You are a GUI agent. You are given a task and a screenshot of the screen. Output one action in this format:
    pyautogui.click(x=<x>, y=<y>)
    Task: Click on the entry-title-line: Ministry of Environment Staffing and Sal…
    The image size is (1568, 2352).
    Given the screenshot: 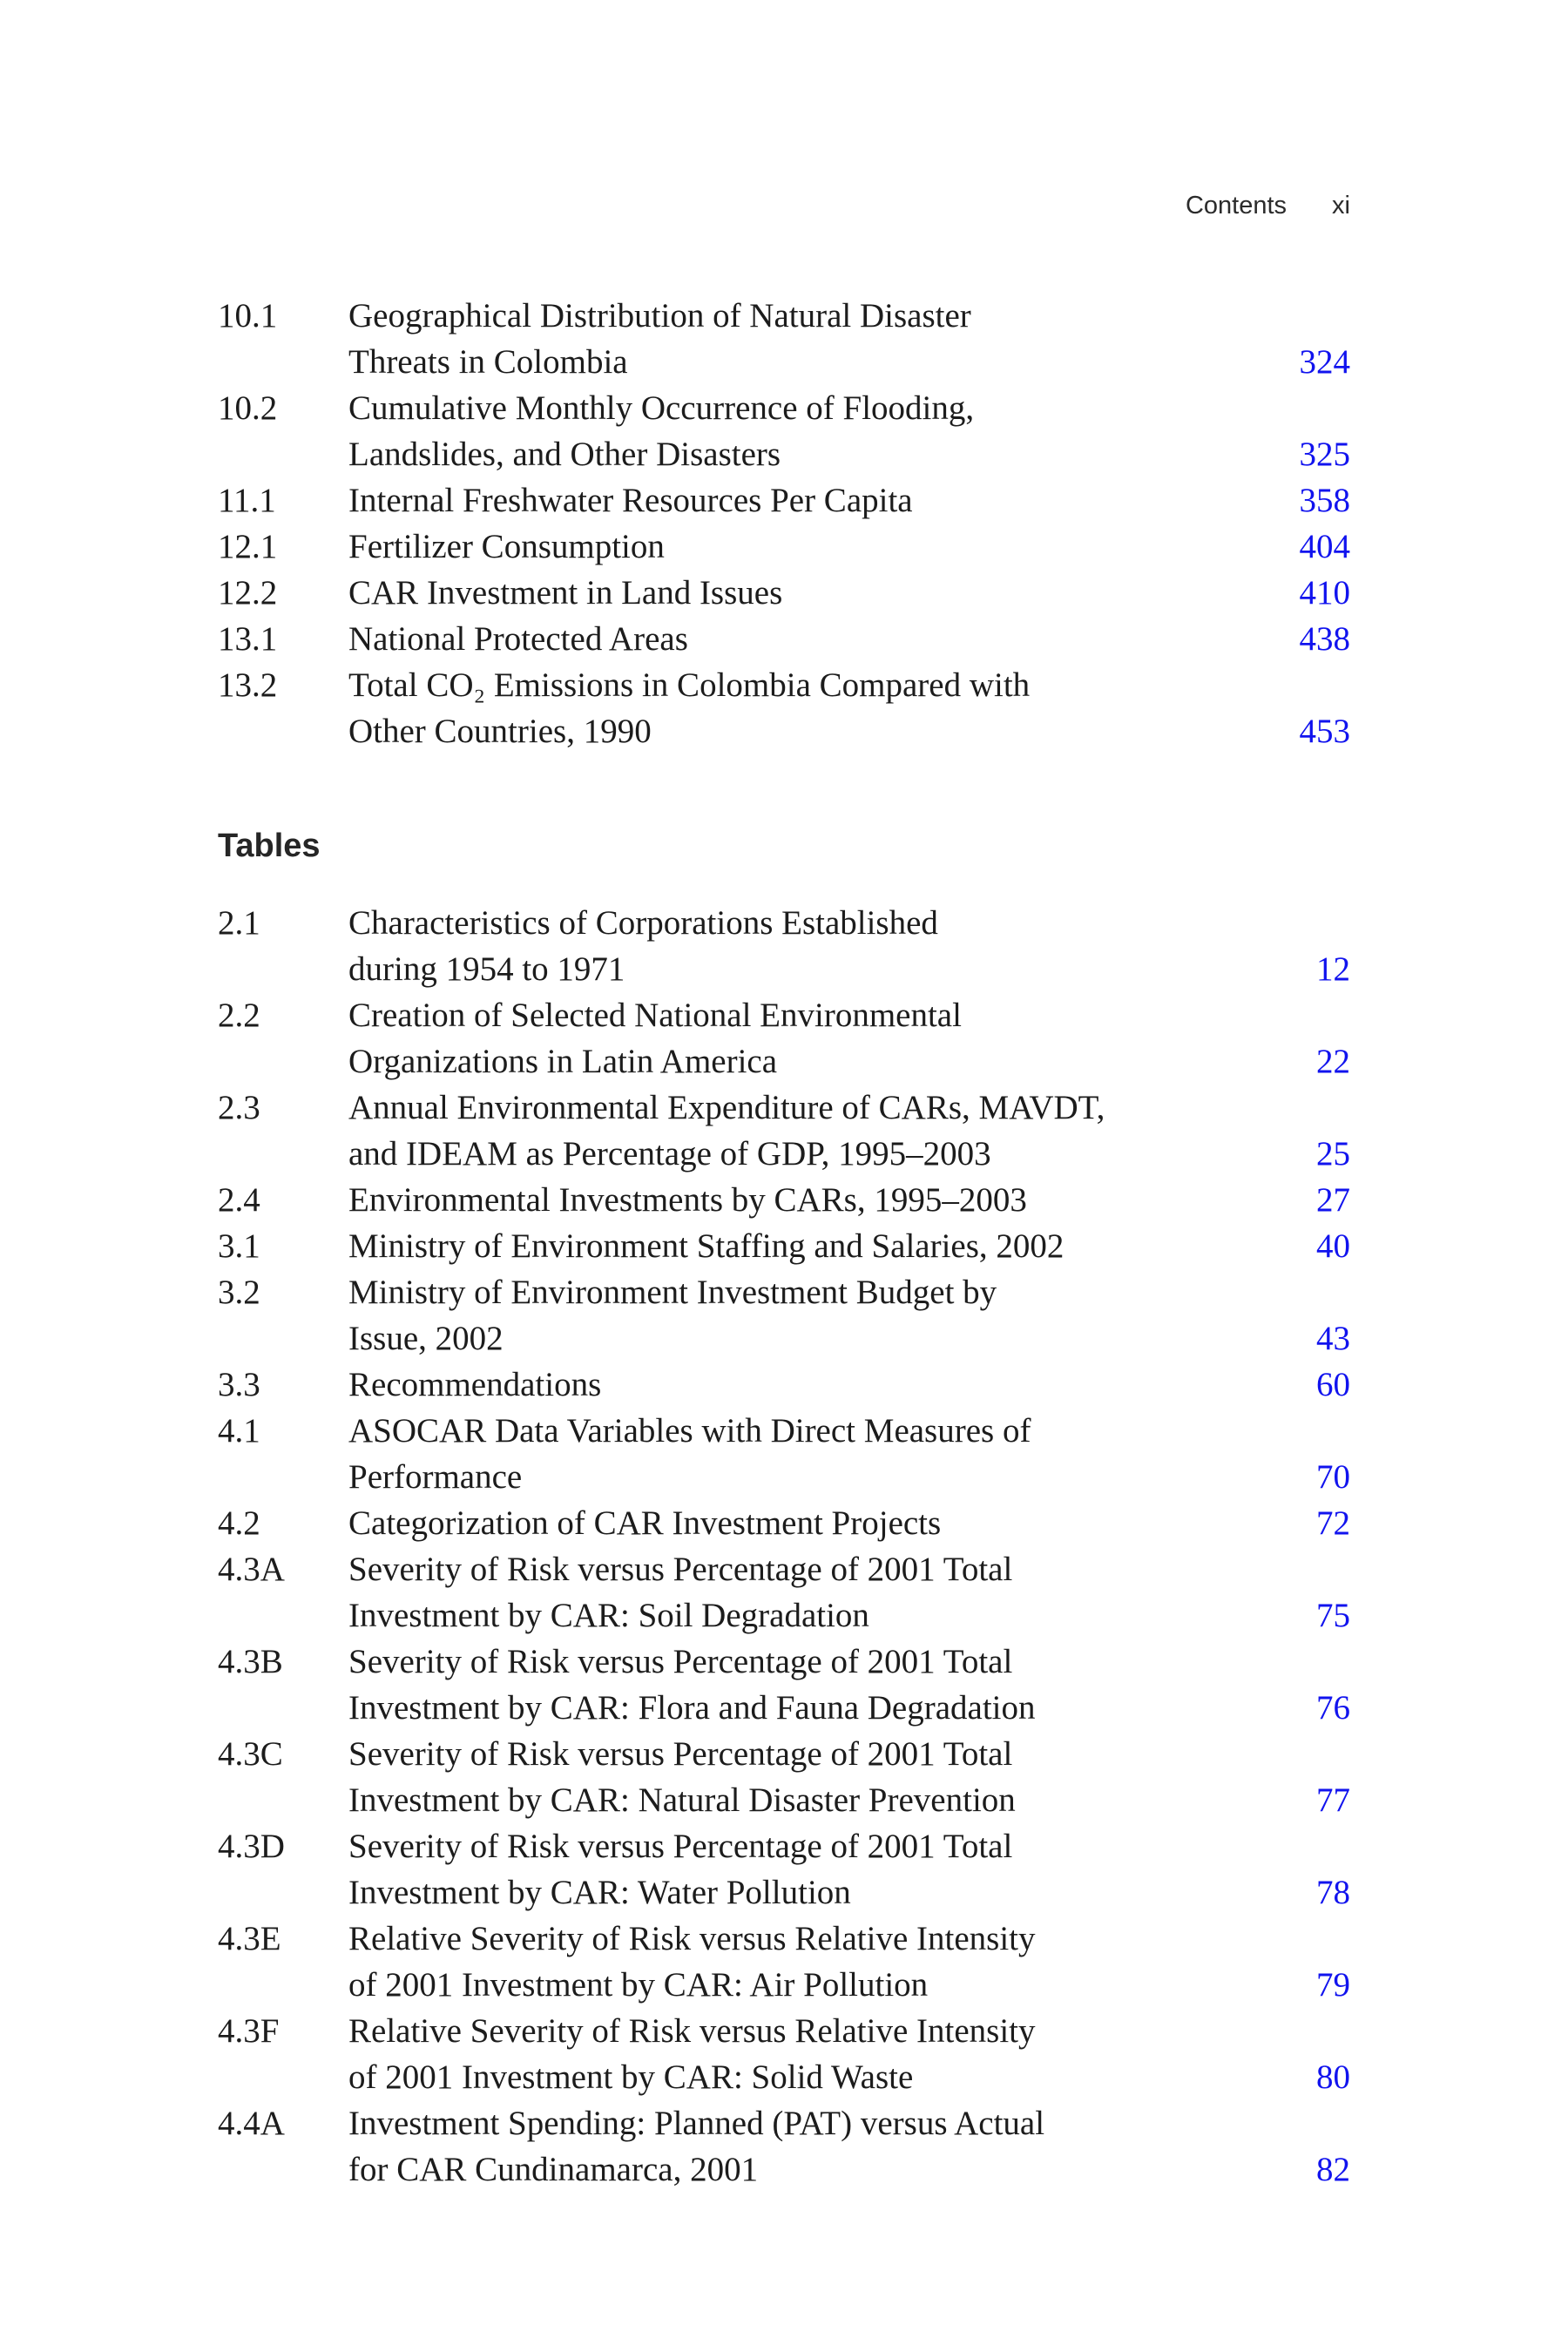 What is the action you would take?
    pyautogui.click(x=706, y=1246)
    